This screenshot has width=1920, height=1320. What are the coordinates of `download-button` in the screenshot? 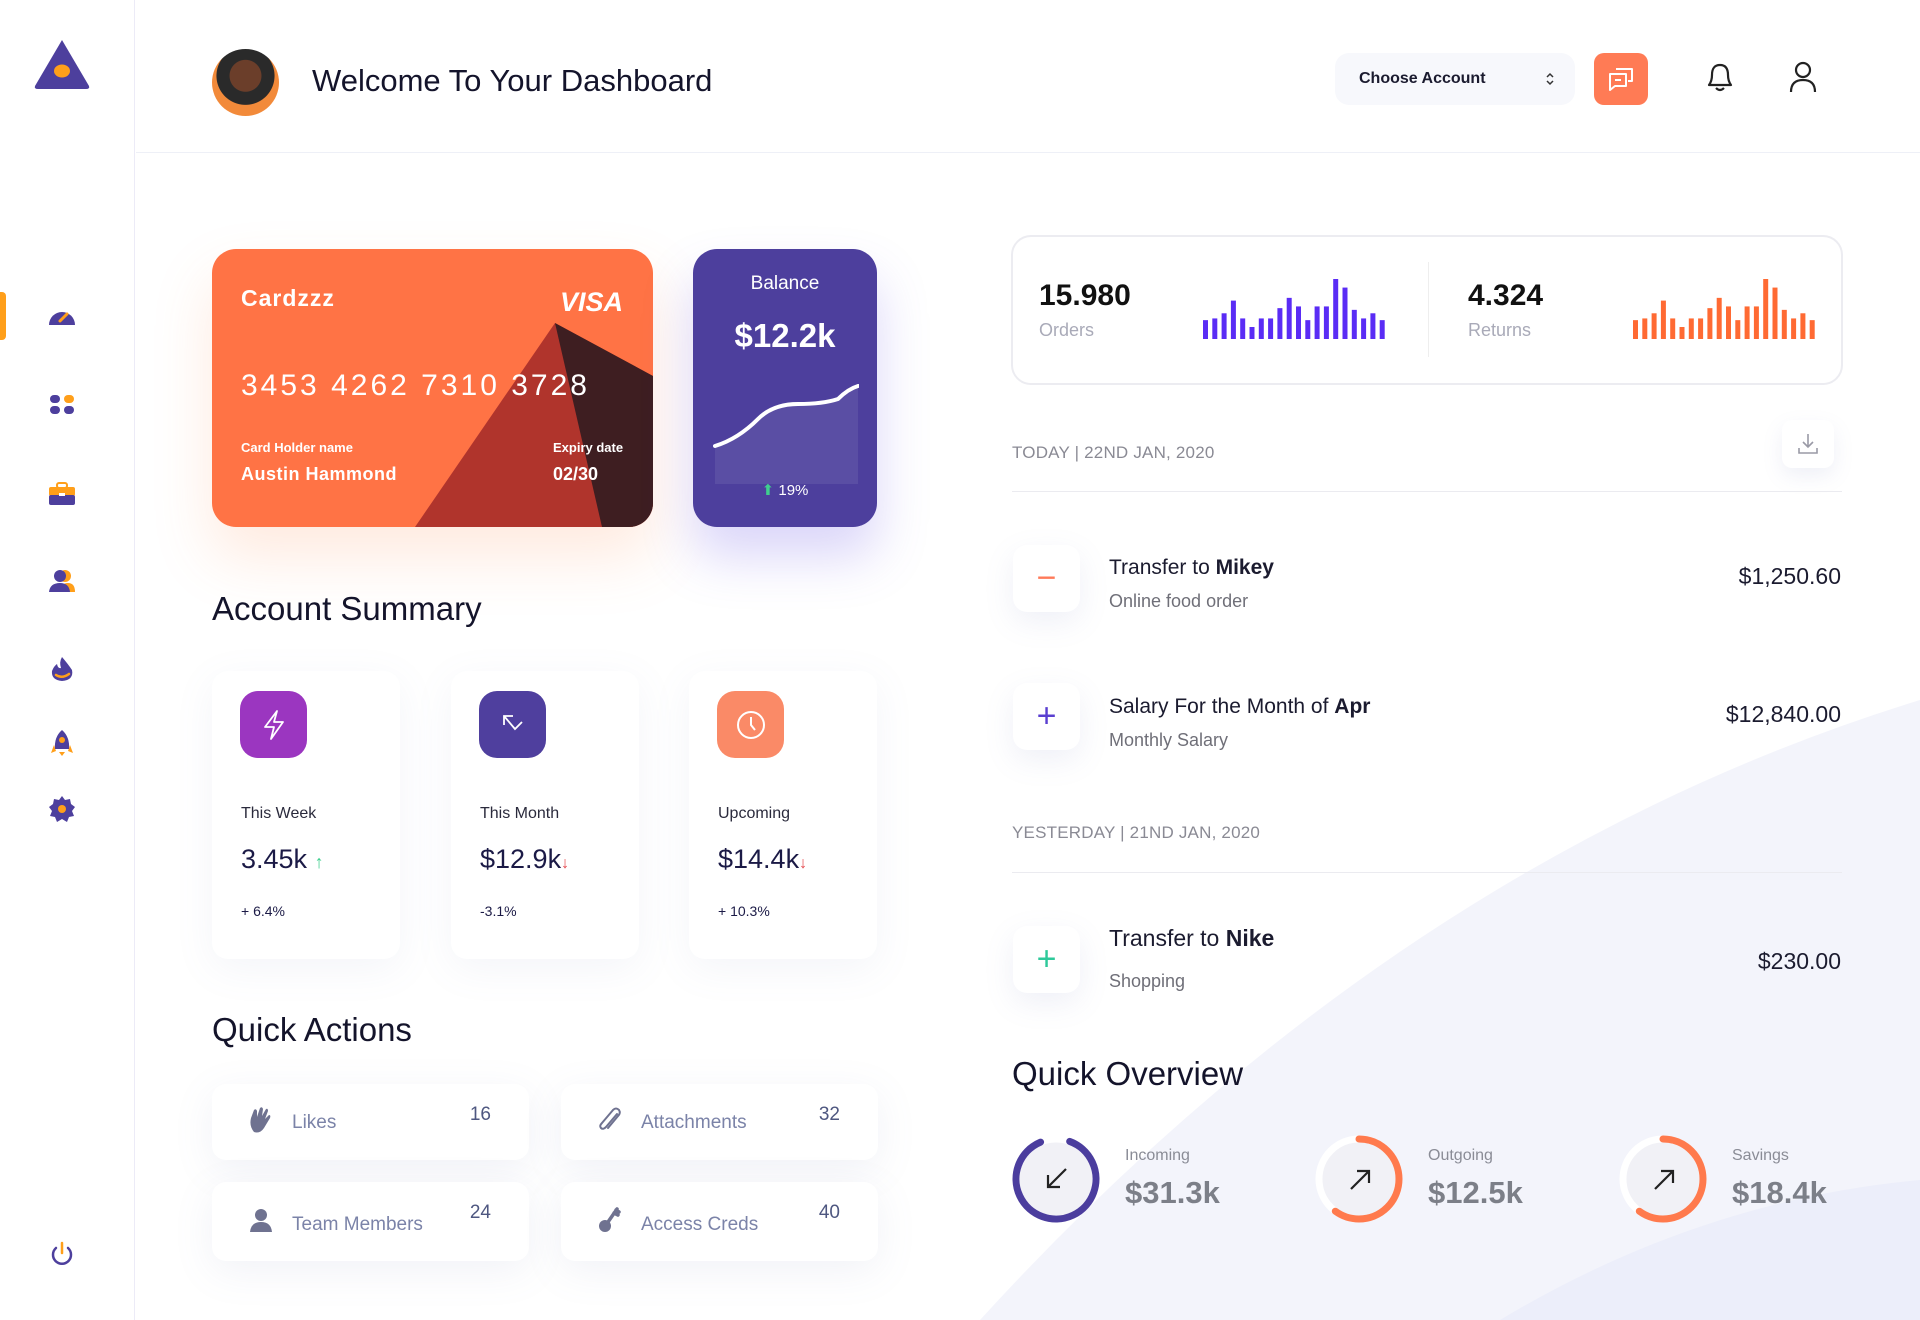 It's located at (1808, 444).